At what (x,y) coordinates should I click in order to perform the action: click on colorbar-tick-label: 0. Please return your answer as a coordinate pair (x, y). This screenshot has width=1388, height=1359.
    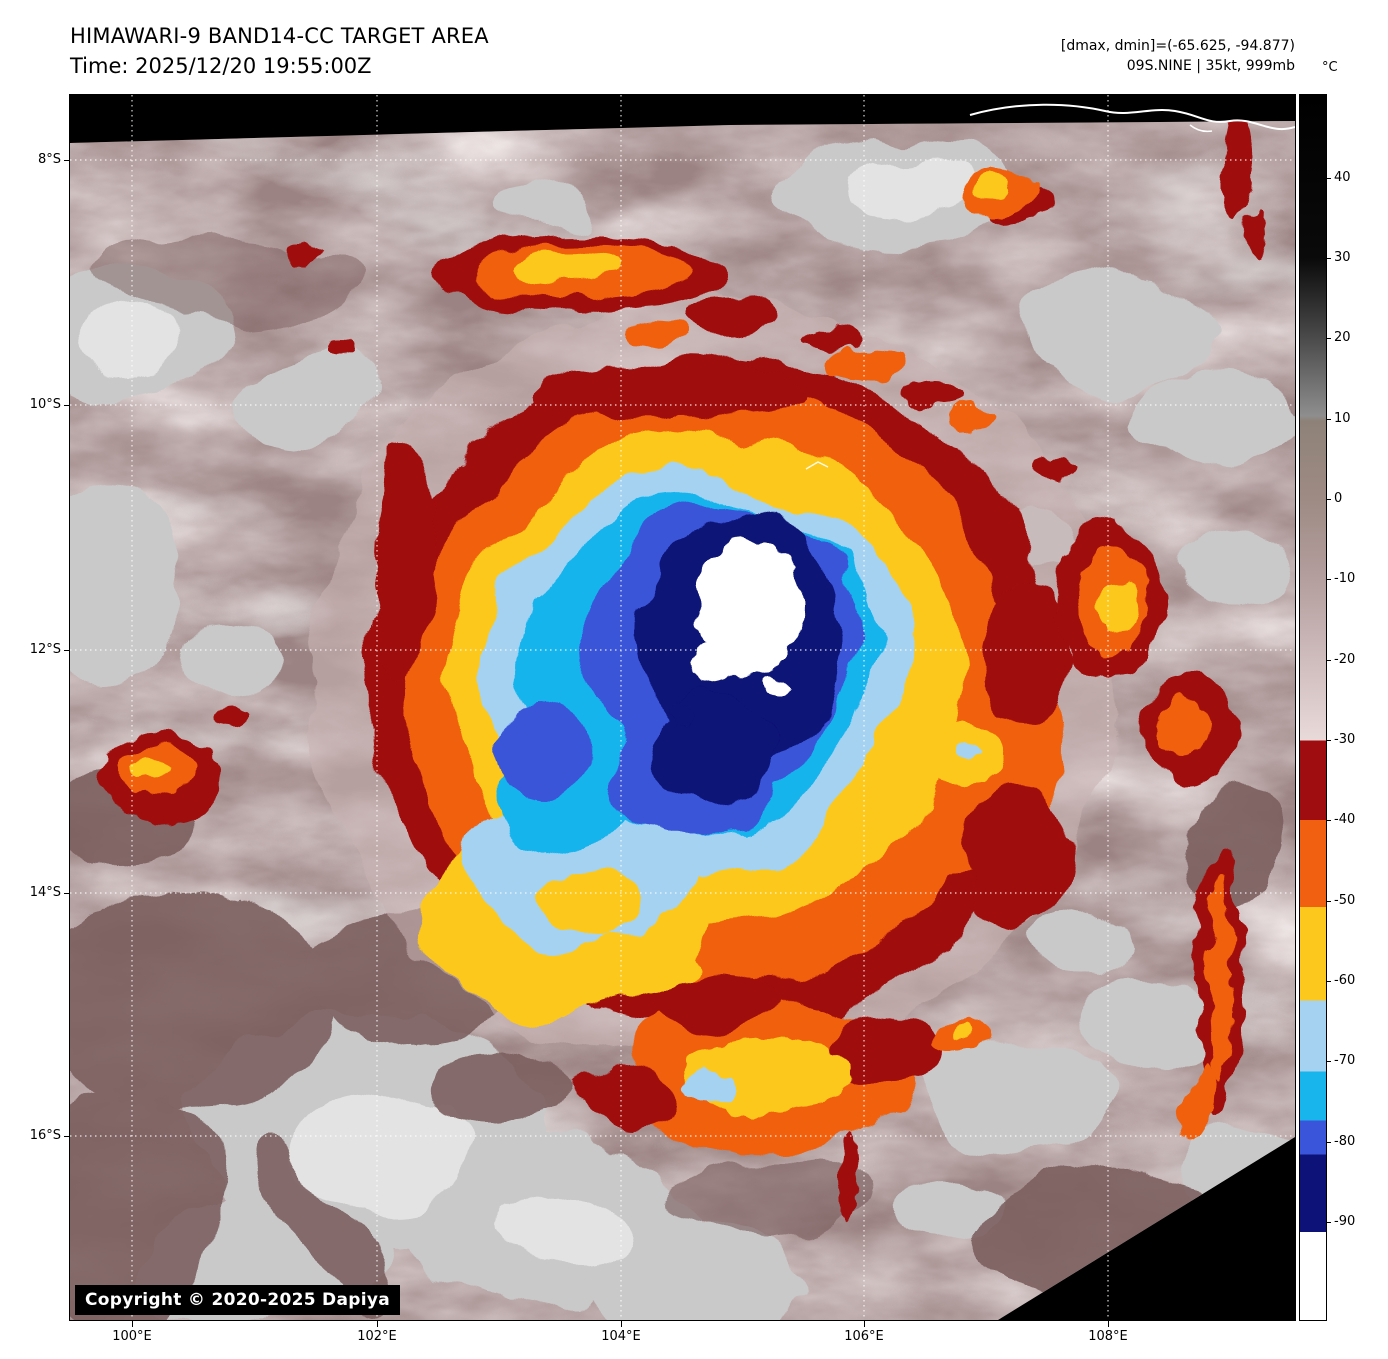
    Looking at the image, I should click on (1334, 498).